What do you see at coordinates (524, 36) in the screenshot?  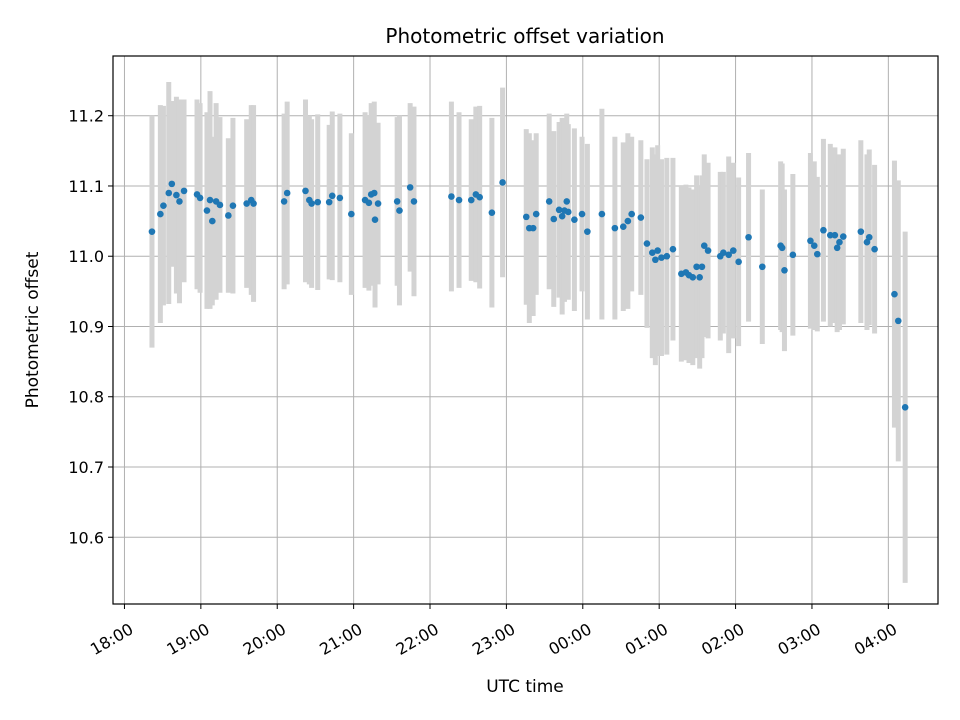 I see `chart-title: Photometric offset variation` at bounding box center [524, 36].